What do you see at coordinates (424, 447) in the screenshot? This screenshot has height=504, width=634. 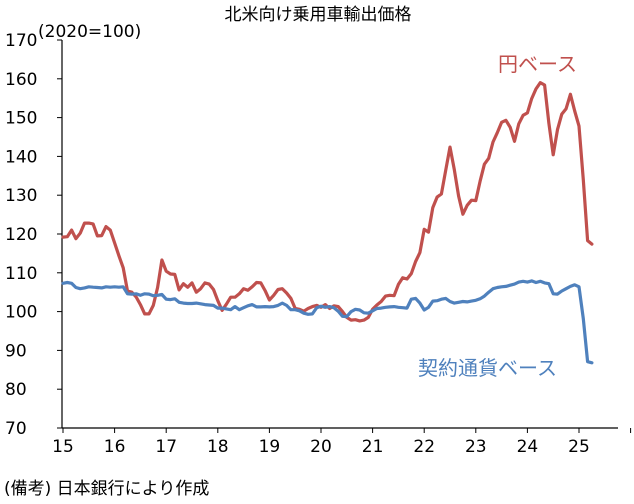 I see `x-tick-label: 22` at bounding box center [424, 447].